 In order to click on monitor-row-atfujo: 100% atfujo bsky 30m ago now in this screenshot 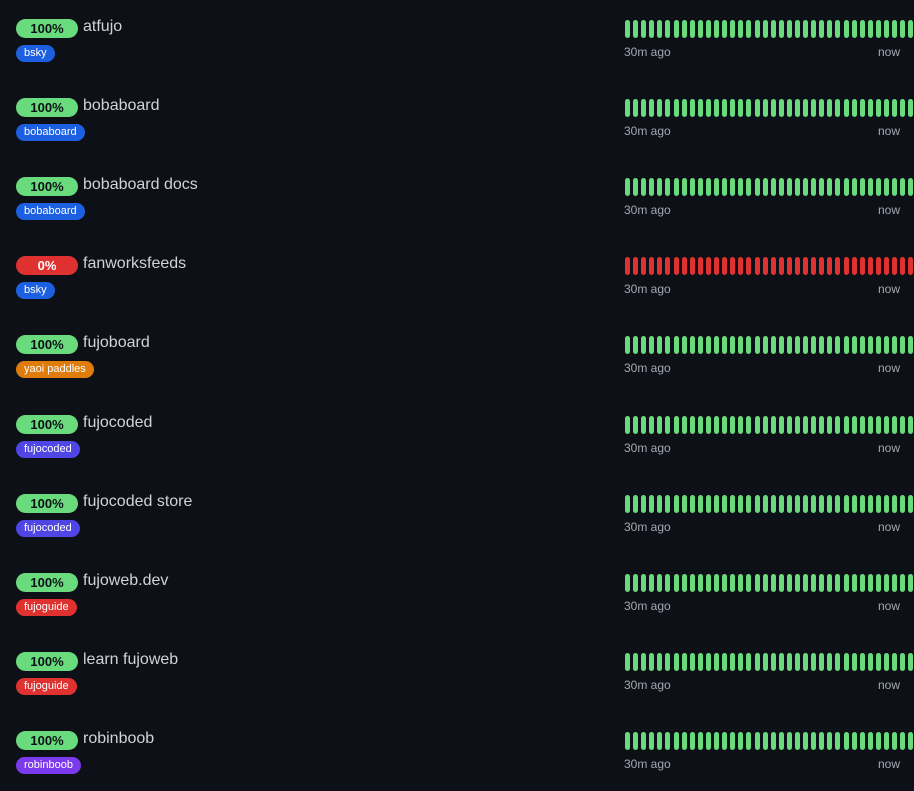, I will do `click(457, 58)`.